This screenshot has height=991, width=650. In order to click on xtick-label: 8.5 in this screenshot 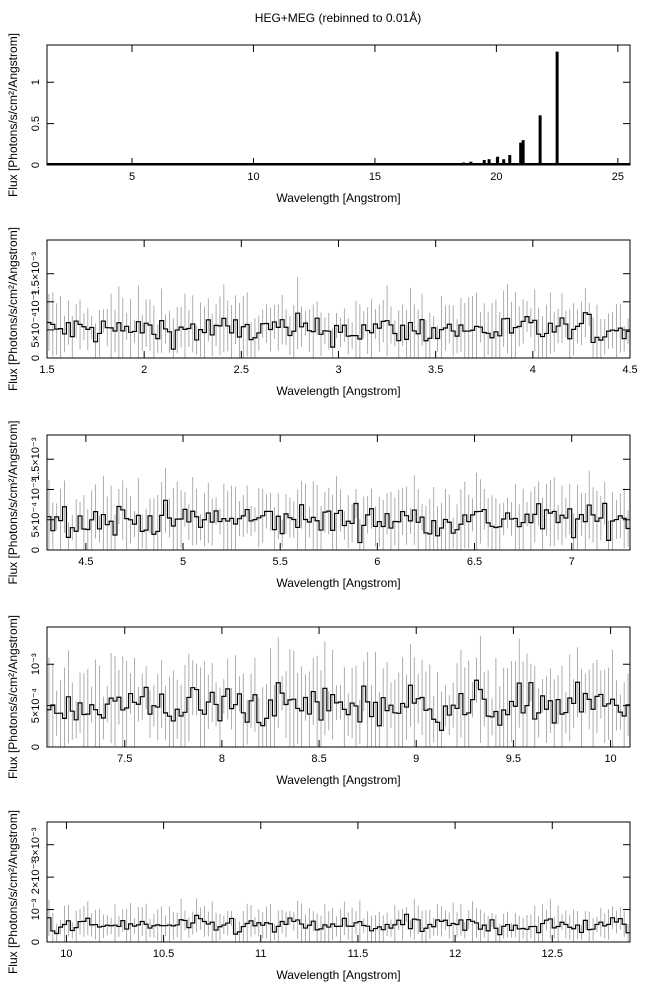, I will do `click(318, 759)`.